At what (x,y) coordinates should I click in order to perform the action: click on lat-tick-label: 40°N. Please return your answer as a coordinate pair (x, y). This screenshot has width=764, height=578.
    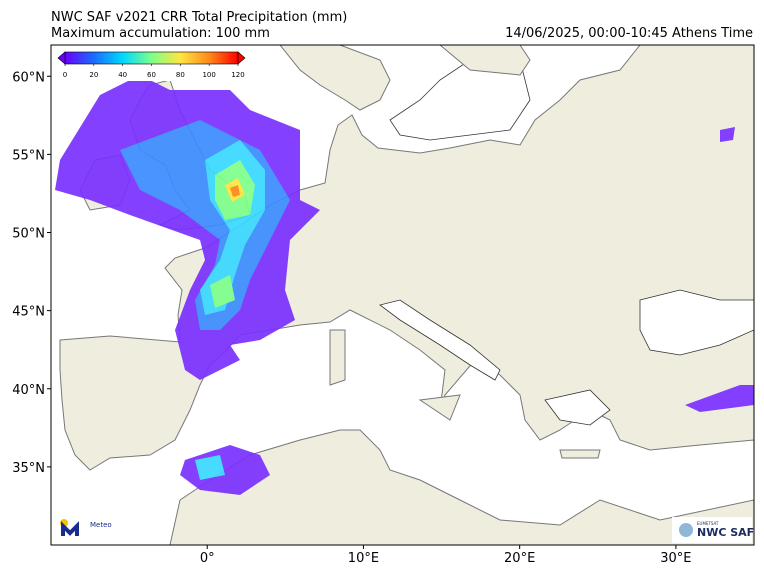
    Looking at the image, I should click on (28, 390).